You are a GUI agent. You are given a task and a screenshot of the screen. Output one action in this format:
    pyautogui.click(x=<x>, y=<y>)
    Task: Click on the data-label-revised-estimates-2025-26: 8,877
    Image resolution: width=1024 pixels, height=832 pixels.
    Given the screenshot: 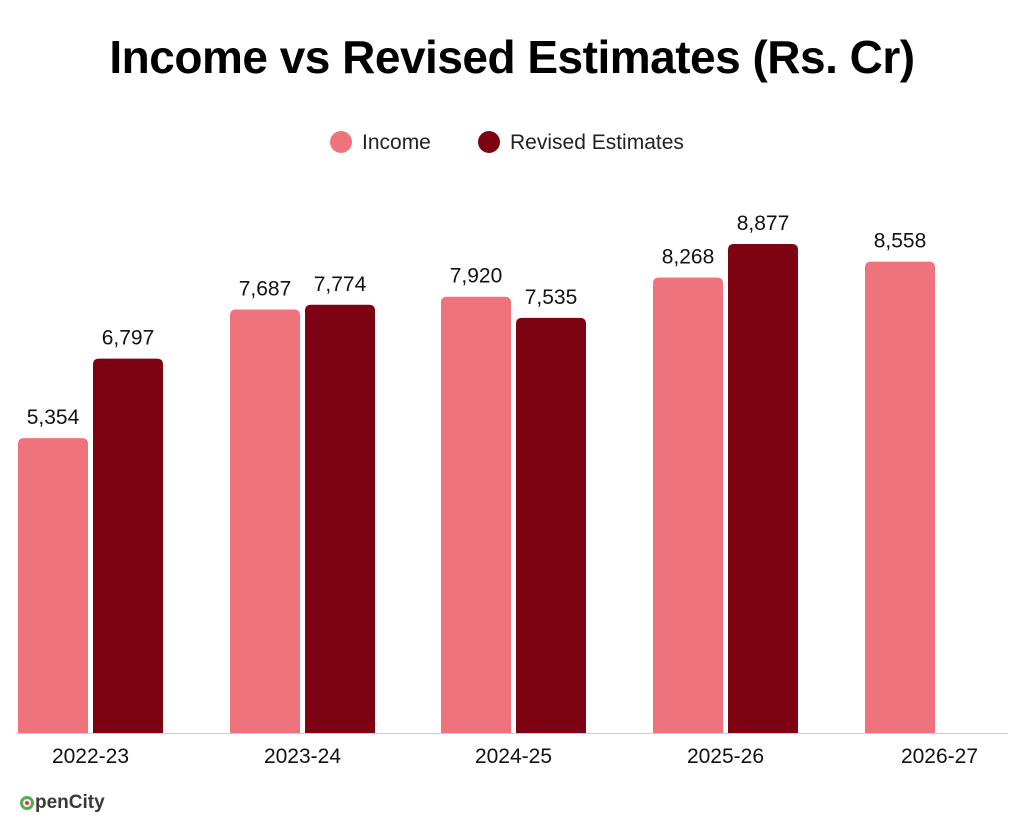 What is the action you would take?
    pyautogui.click(x=763, y=223)
    